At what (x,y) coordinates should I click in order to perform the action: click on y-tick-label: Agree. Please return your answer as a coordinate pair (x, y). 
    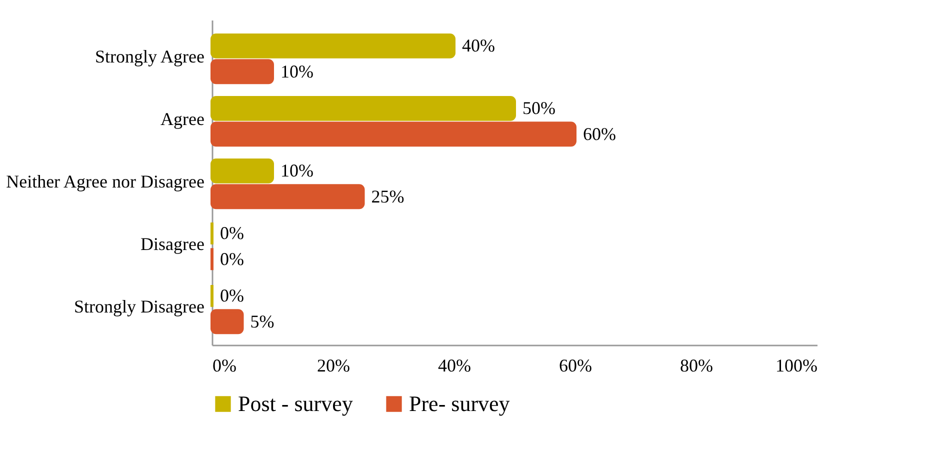
    Looking at the image, I should click on (182, 119).